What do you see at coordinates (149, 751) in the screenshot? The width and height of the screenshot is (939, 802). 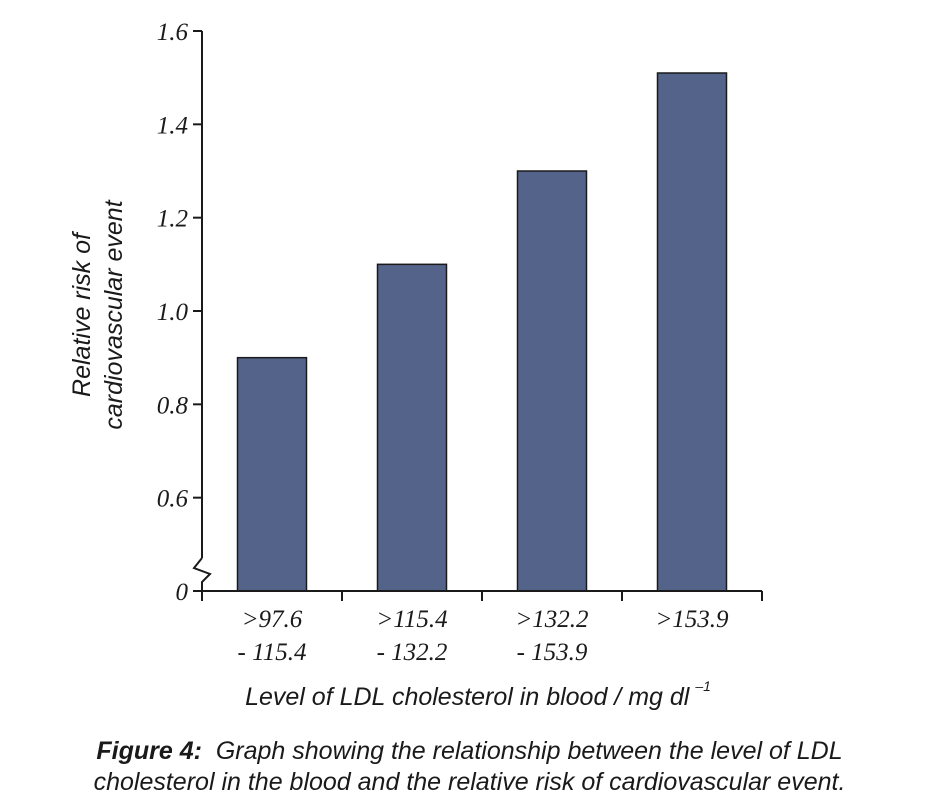 I see `caption-label: Figure 4:` at bounding box center [149, 751].